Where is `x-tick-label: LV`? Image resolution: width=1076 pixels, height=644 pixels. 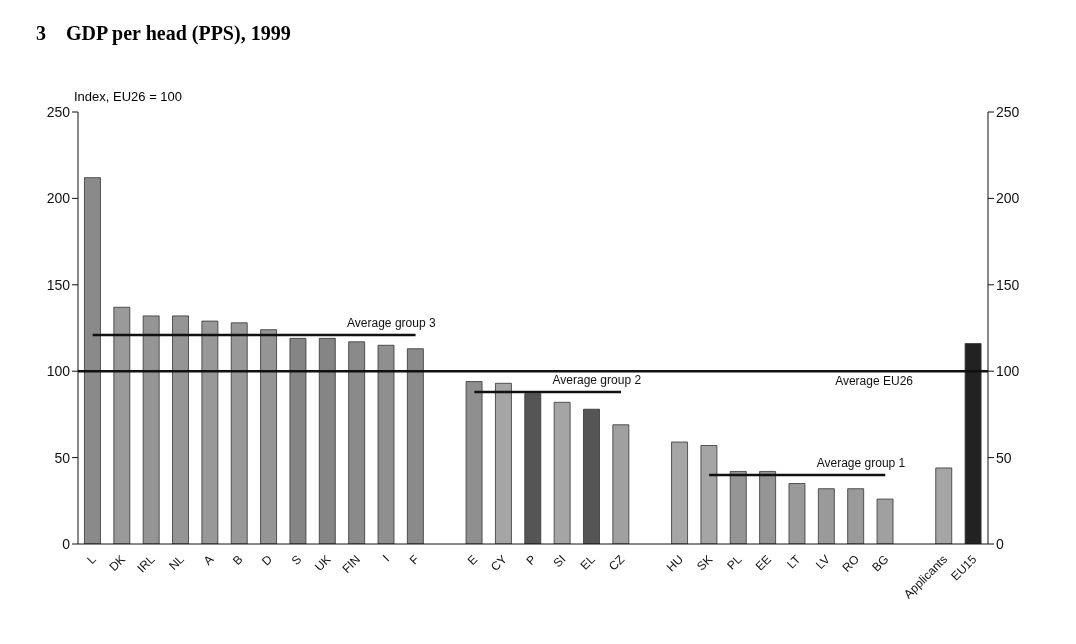 x-tick-label: LV is located at coordinates (823, 562).